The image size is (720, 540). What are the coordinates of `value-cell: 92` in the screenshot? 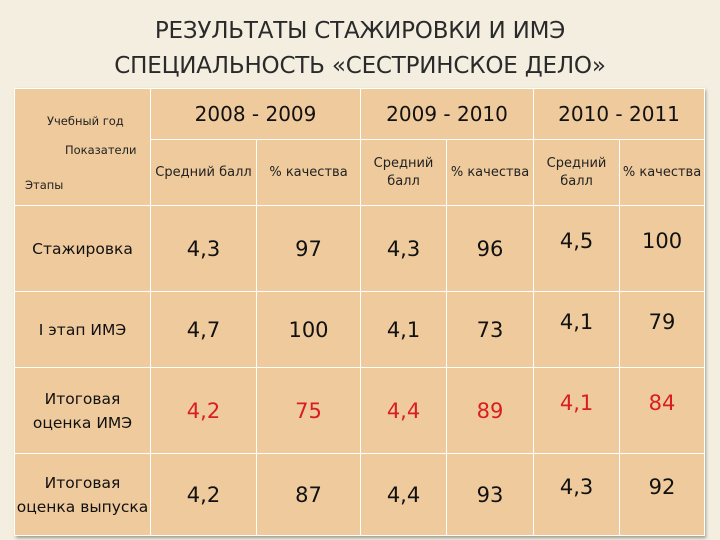 It's located at (662, 494).